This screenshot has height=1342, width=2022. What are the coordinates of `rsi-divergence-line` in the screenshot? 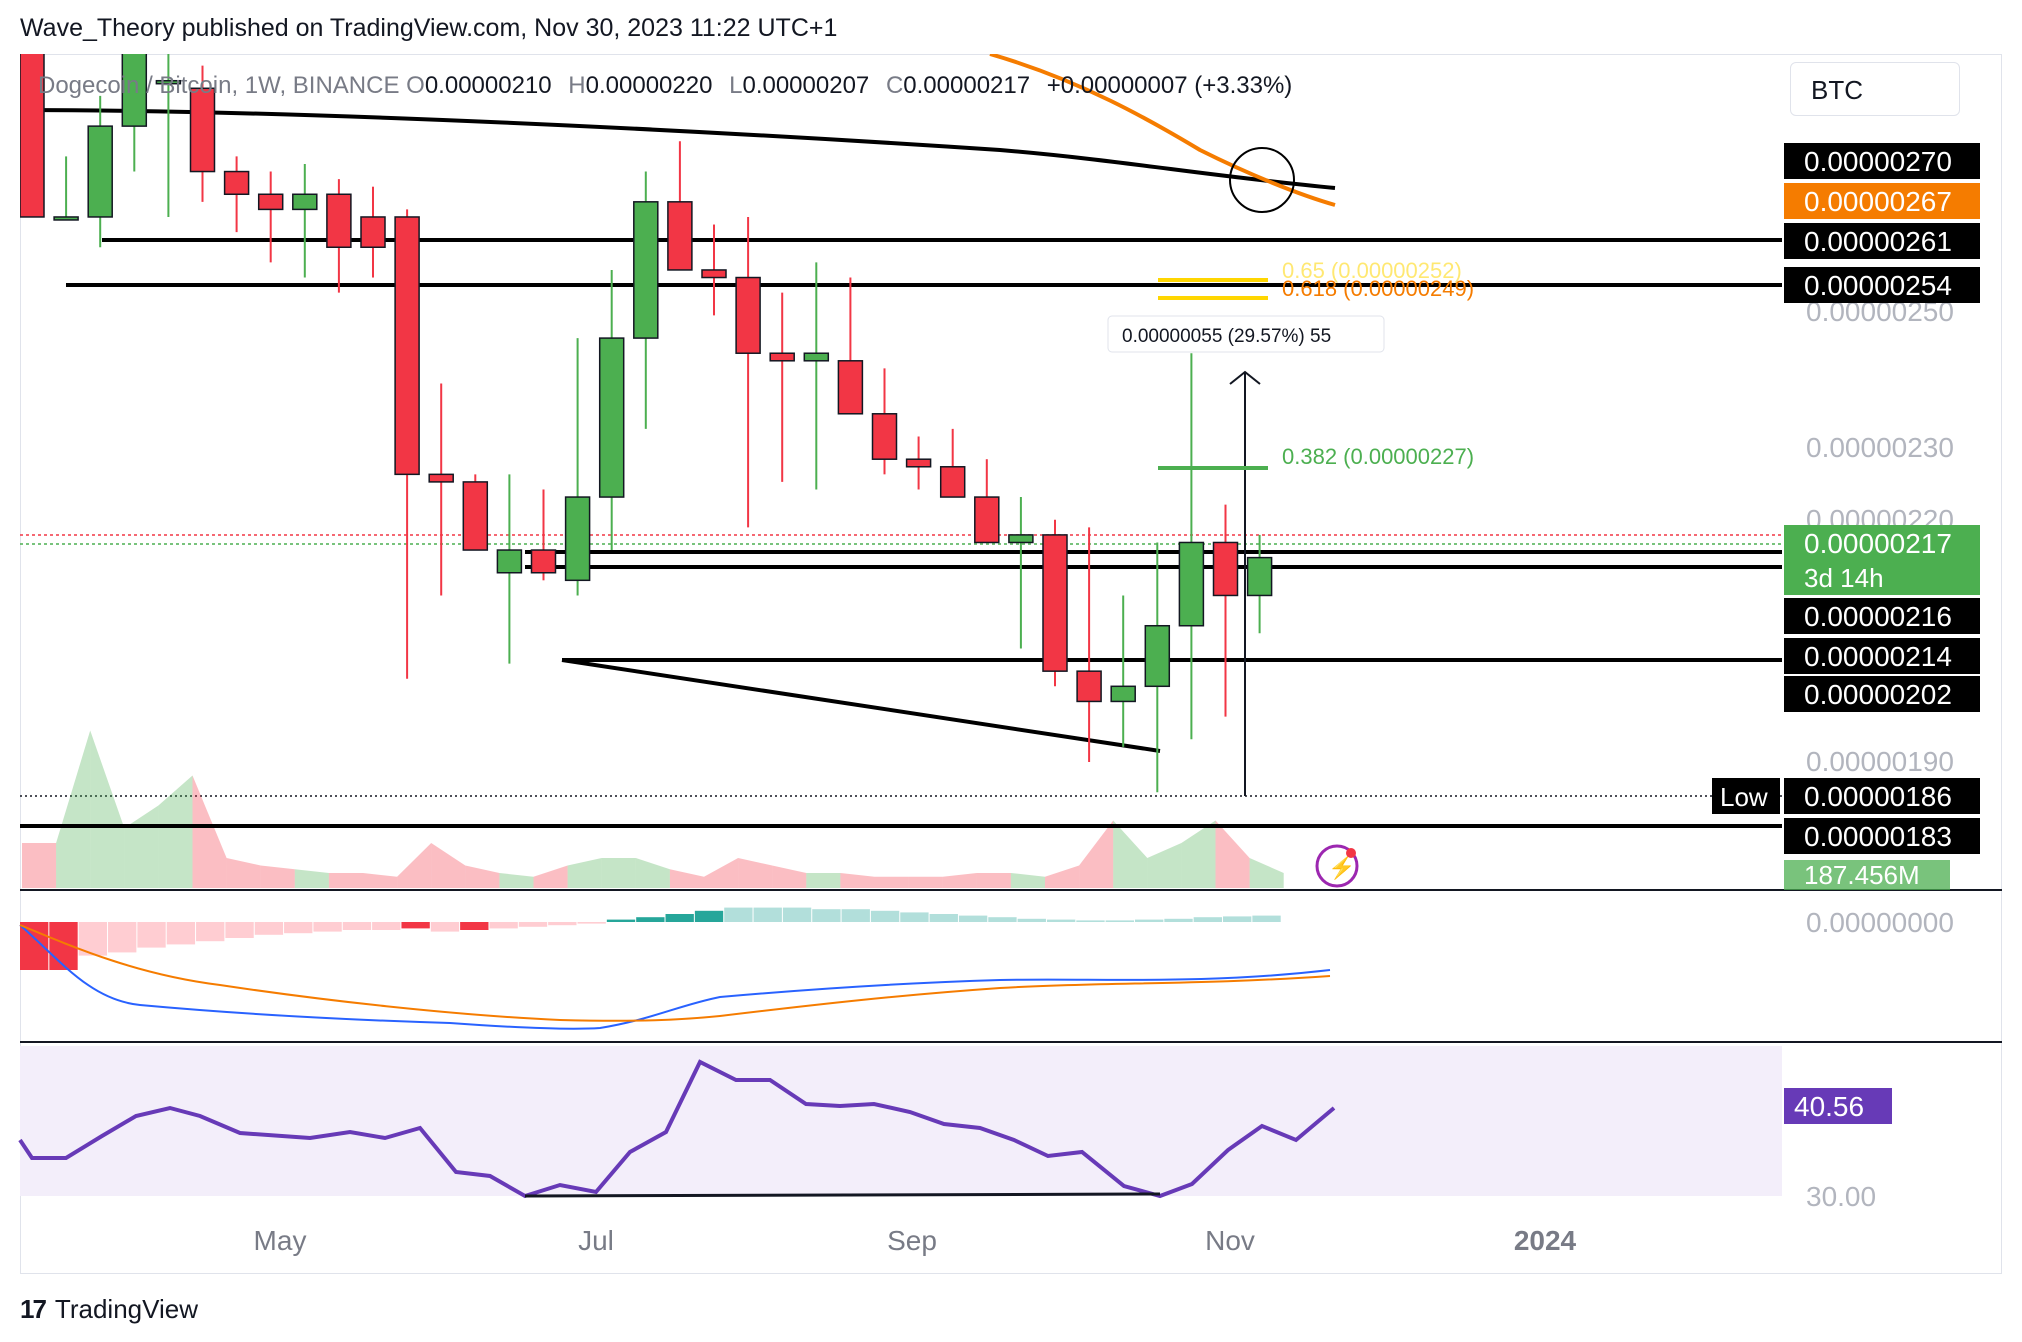 It's located at (842, 1195).